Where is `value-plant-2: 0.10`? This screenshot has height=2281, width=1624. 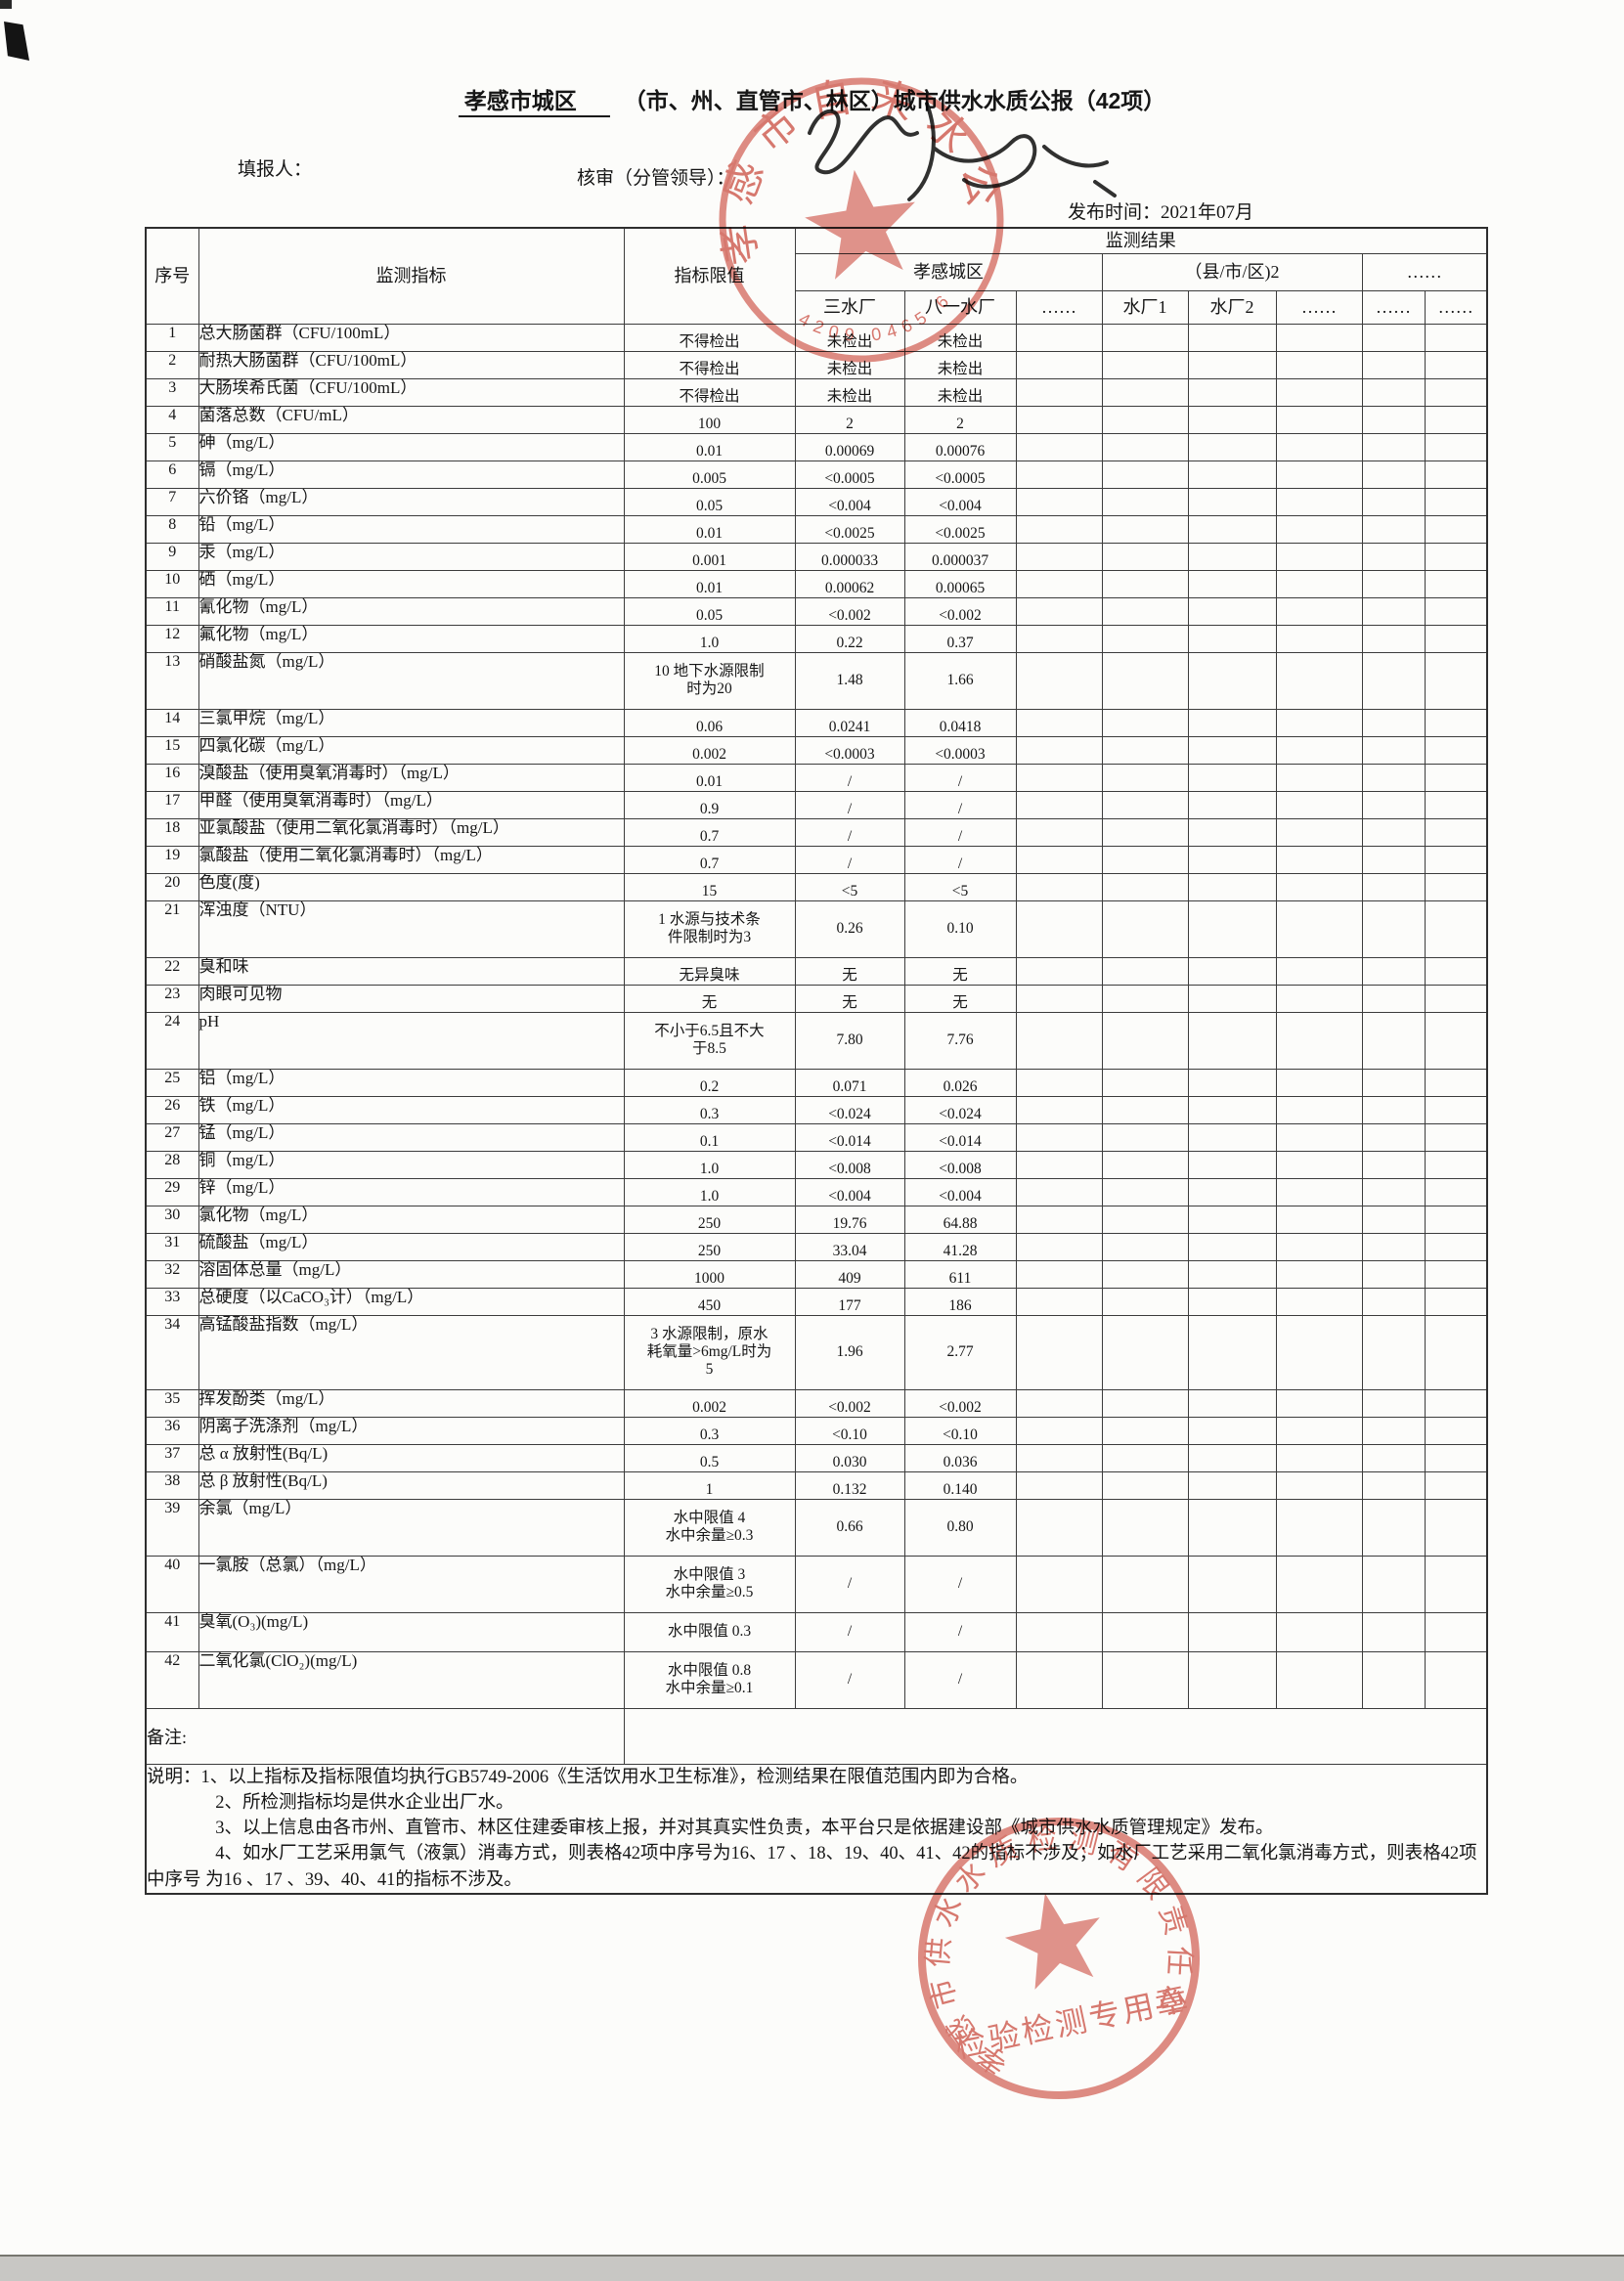
value-plant-2: 0.10 is located at coordinates (960, 929).